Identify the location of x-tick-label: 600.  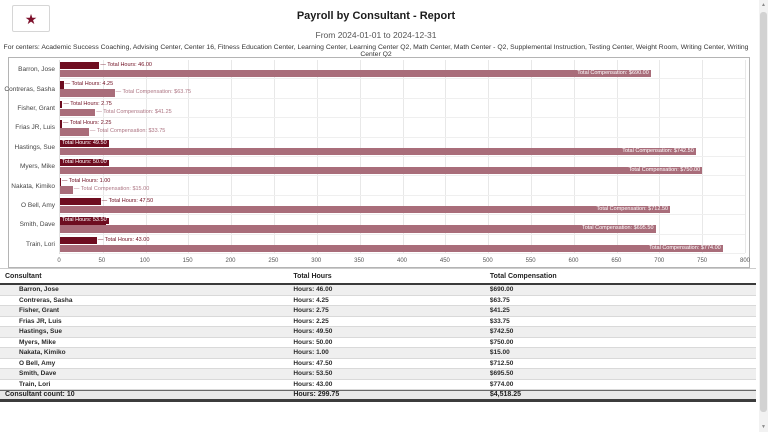
(573, 261).